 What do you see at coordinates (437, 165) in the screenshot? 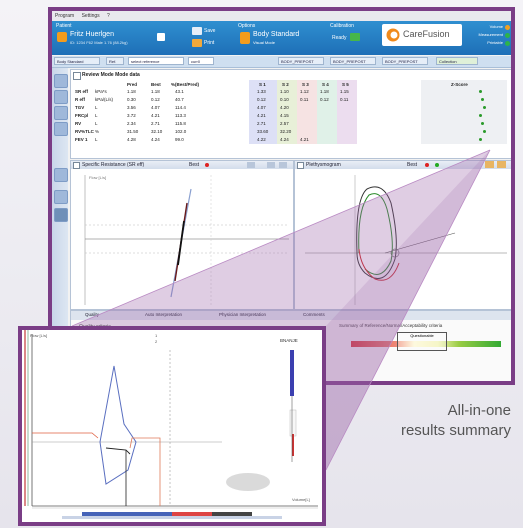
I see `second-marker-icon` at bounding box center [437, 165].